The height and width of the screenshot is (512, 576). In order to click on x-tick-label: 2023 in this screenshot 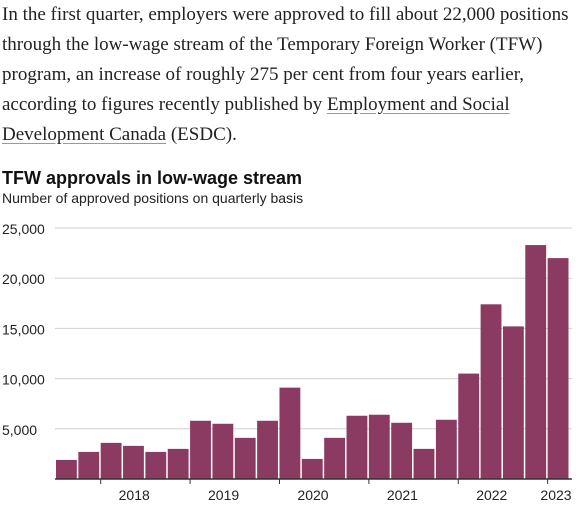, I will do `click(555, 495)`.